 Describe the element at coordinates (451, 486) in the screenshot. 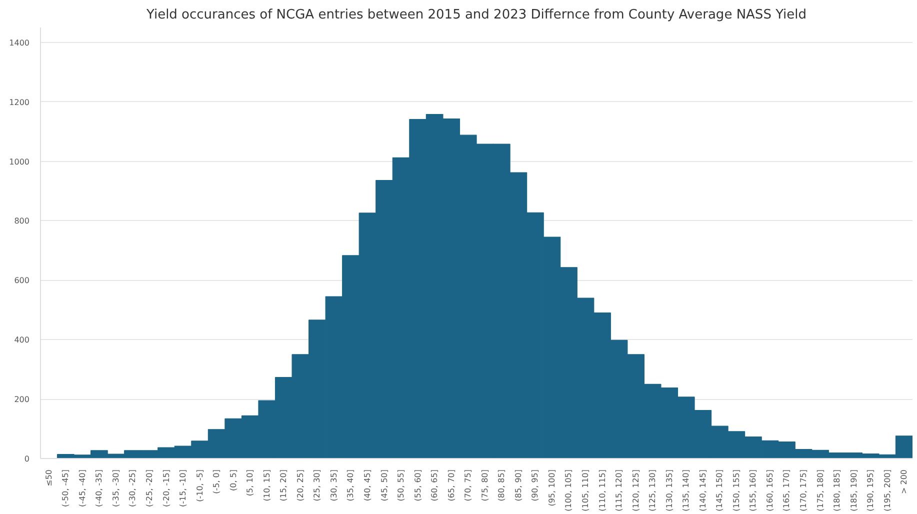

I see `x-tick-label: (65, 70]` at that location.